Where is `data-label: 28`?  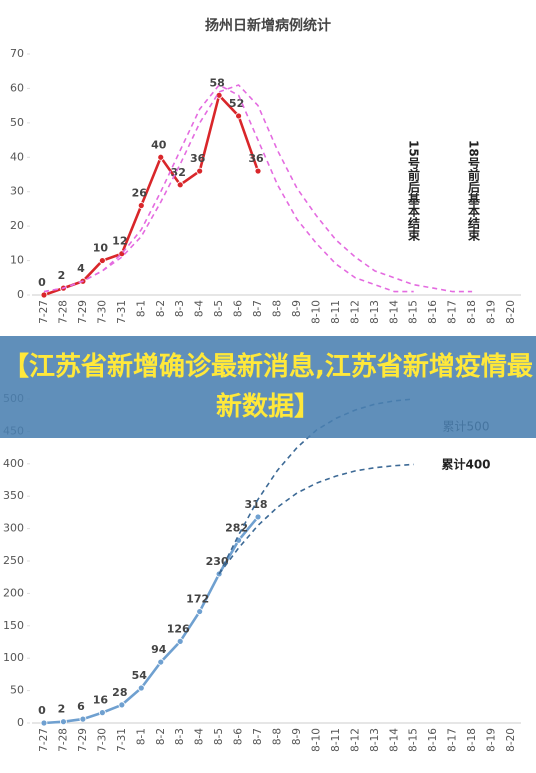 data-label: 28 is located at coordinates (119, 692).